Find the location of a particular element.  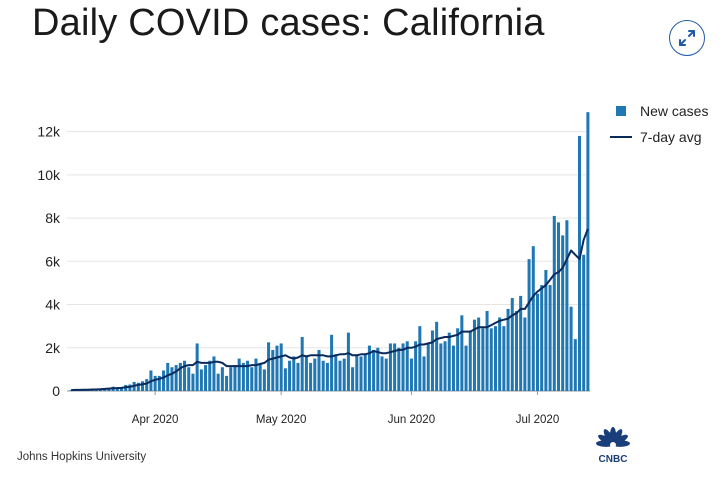

y-tick-label: 10k is located at coordinates (49, 175).